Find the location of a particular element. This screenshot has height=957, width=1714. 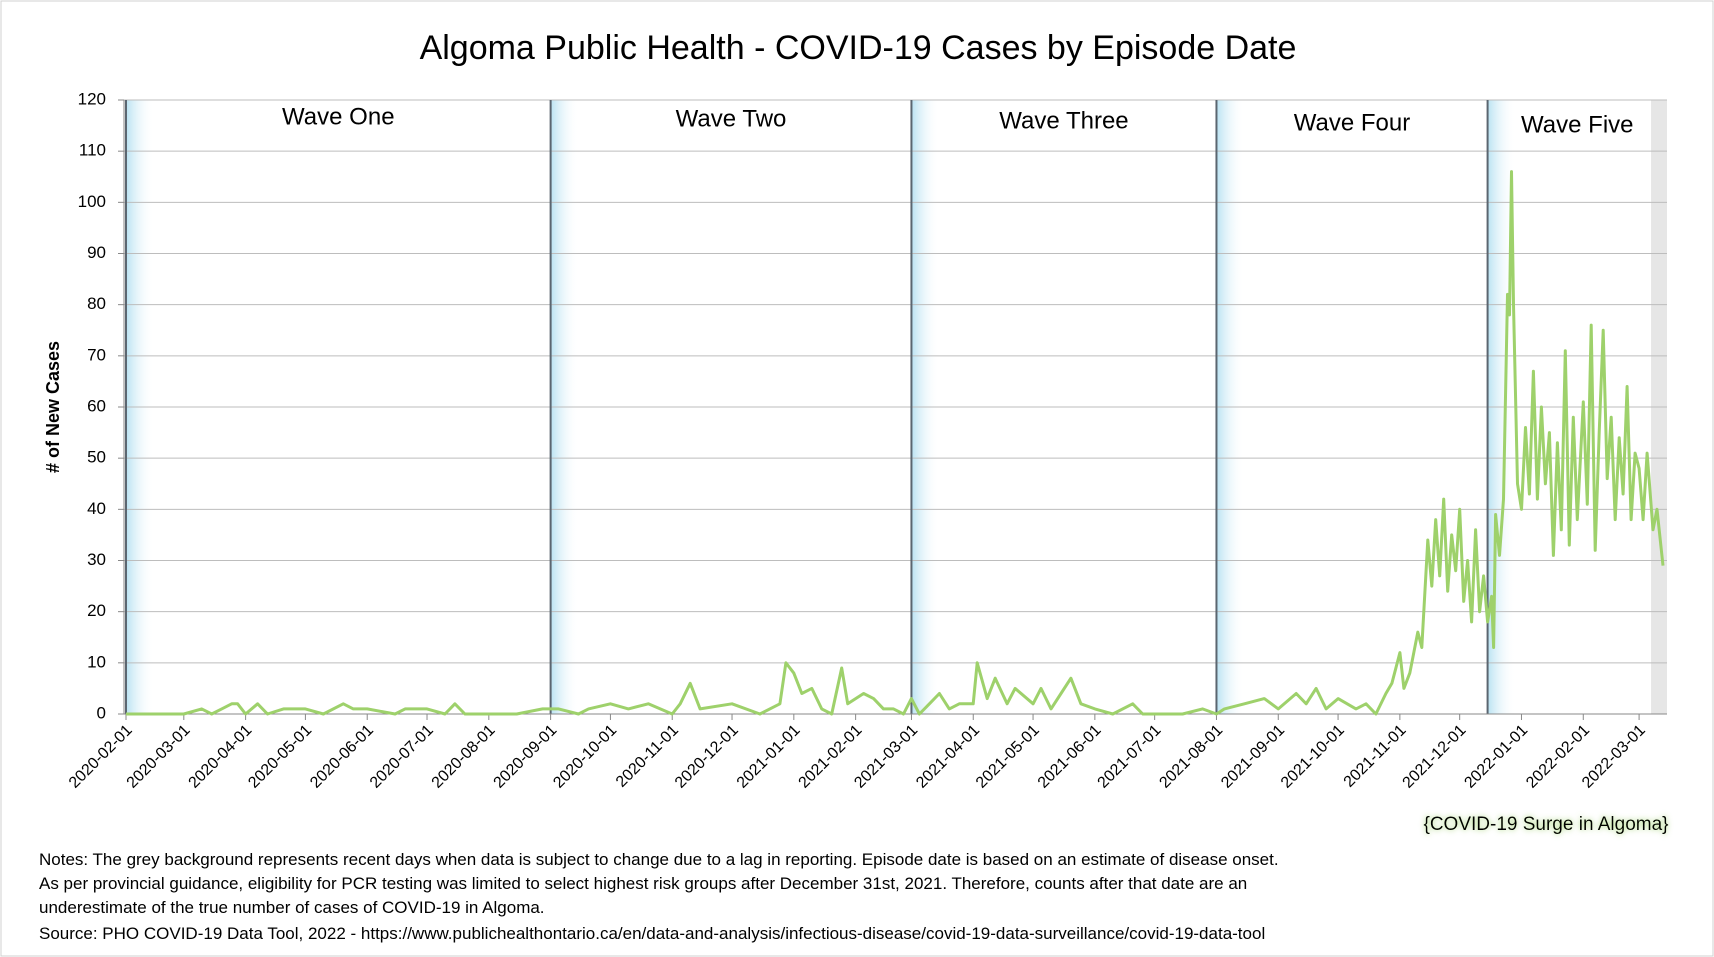

wave-label: Wave One is located at coordinates (338, 116).